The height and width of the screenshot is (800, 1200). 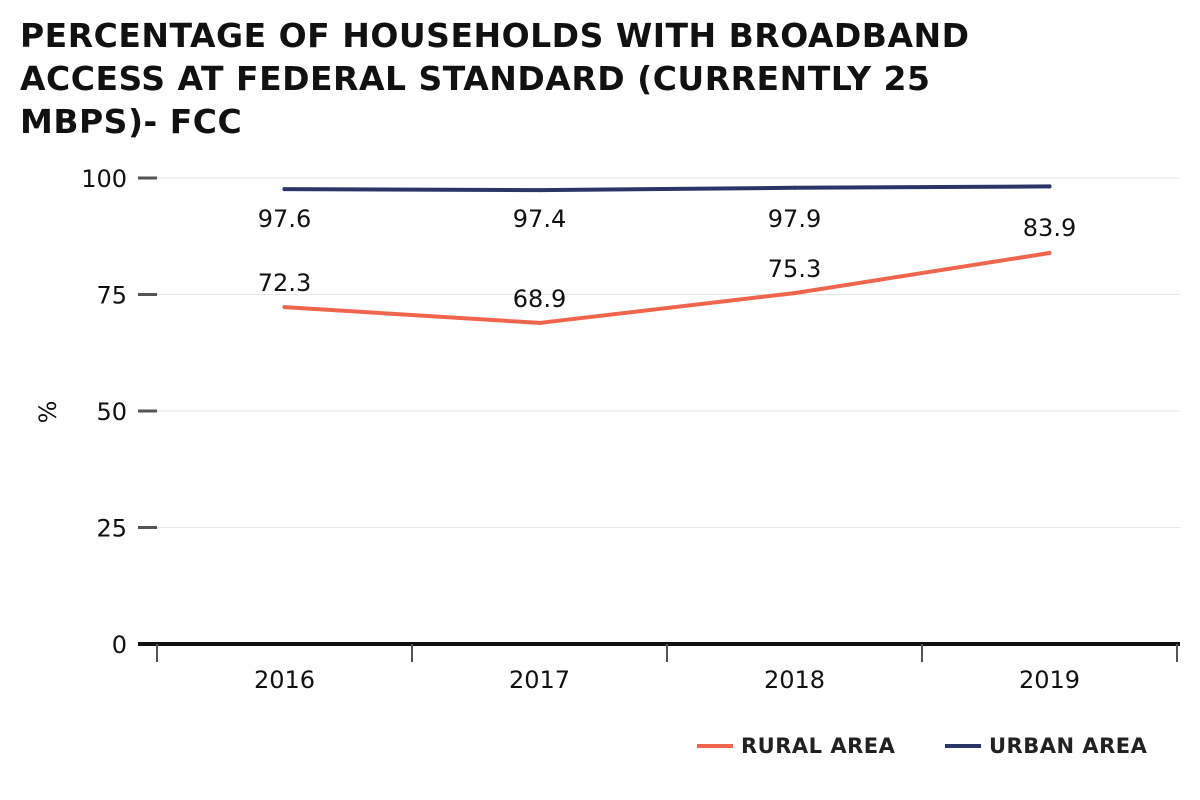 I want to click on y-axis: 0 25 50 75 100, so click(x=119, y=412).